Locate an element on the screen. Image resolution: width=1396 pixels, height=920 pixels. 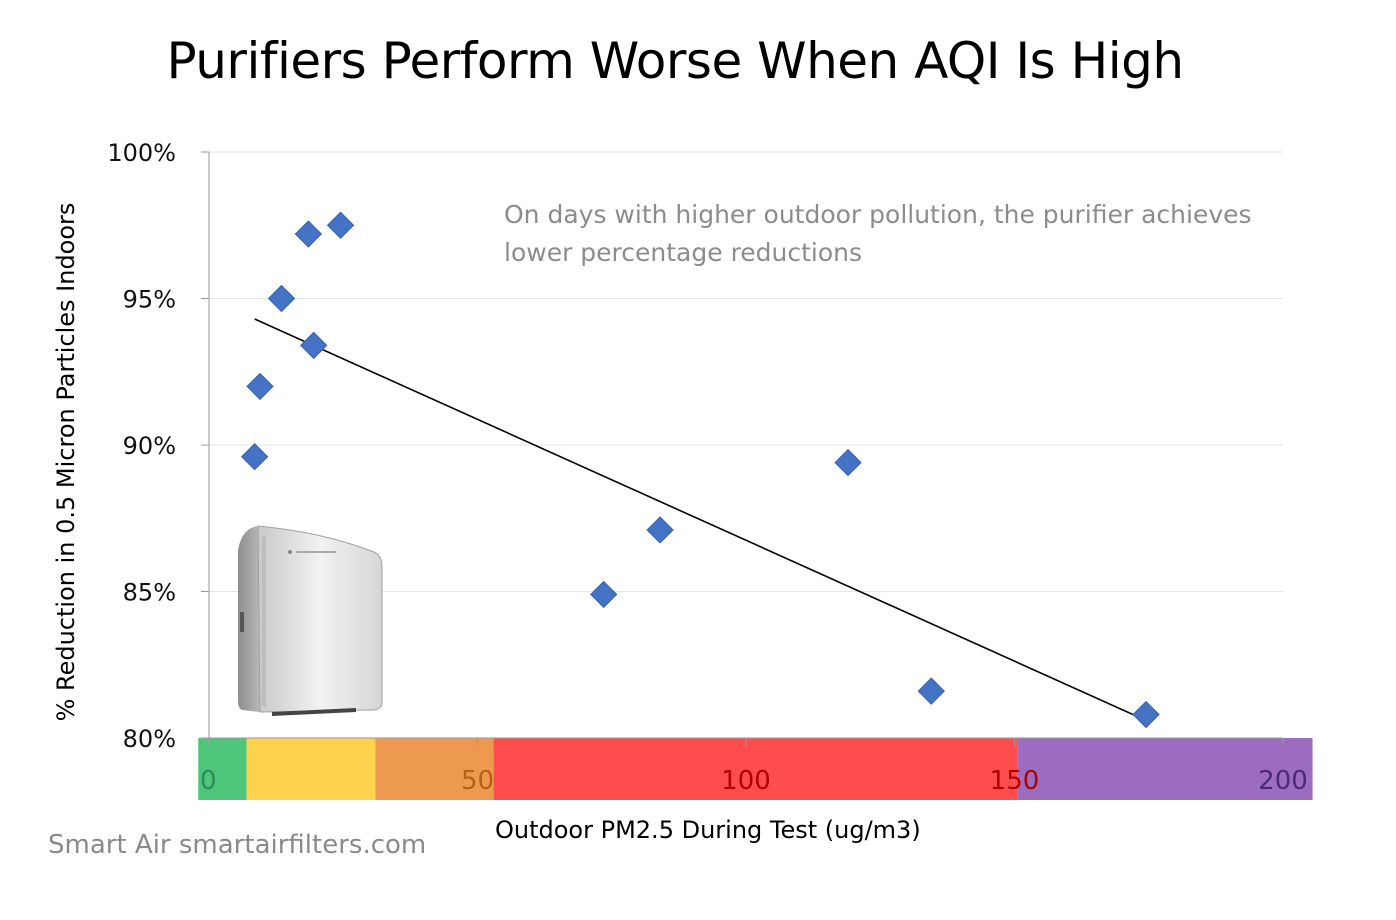
x-tick-label: 0 is located at coordinates (208, 781).